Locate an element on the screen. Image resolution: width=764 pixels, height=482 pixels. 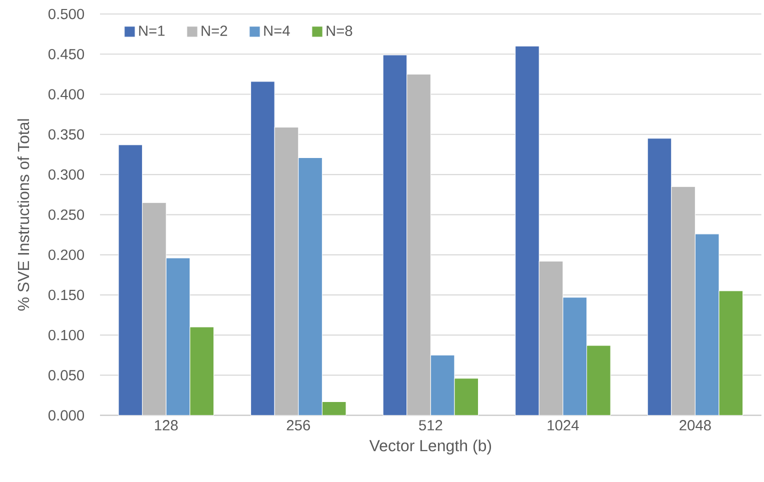
x-axis-title: Vector Length (b) is located at coordinates (430, 447).